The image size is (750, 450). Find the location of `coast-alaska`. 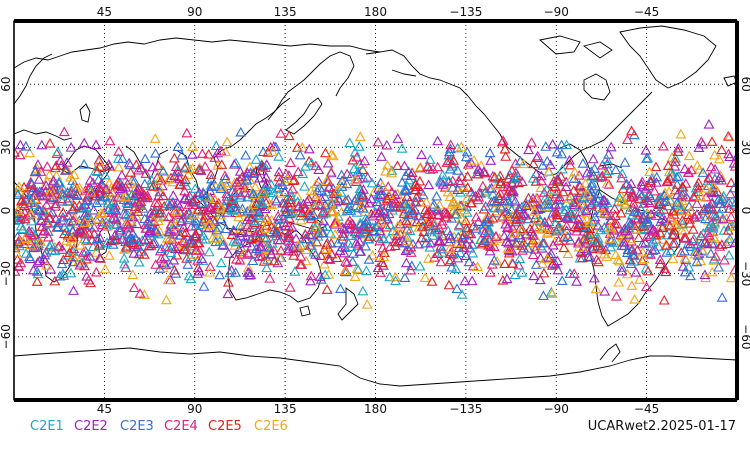

coast-alaska is located at coordinates (417, 73).